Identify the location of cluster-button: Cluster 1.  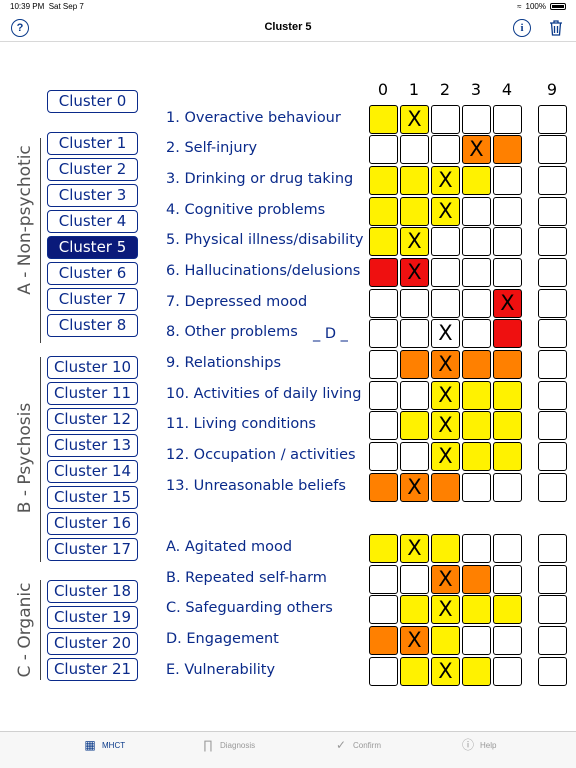
(92, 143).